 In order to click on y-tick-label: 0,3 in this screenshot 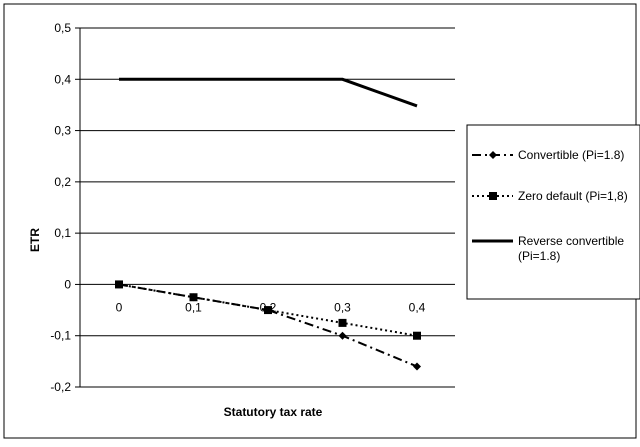, I will do `click(62, 131)`.